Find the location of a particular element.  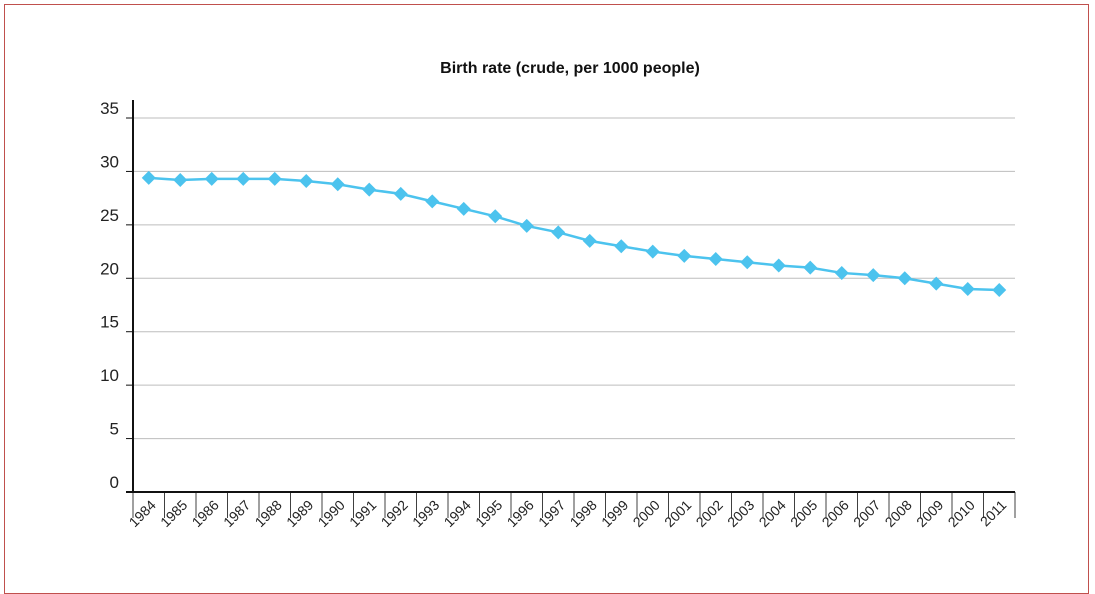

x-tick-label: 1994 is located at coordinates (457, 513).